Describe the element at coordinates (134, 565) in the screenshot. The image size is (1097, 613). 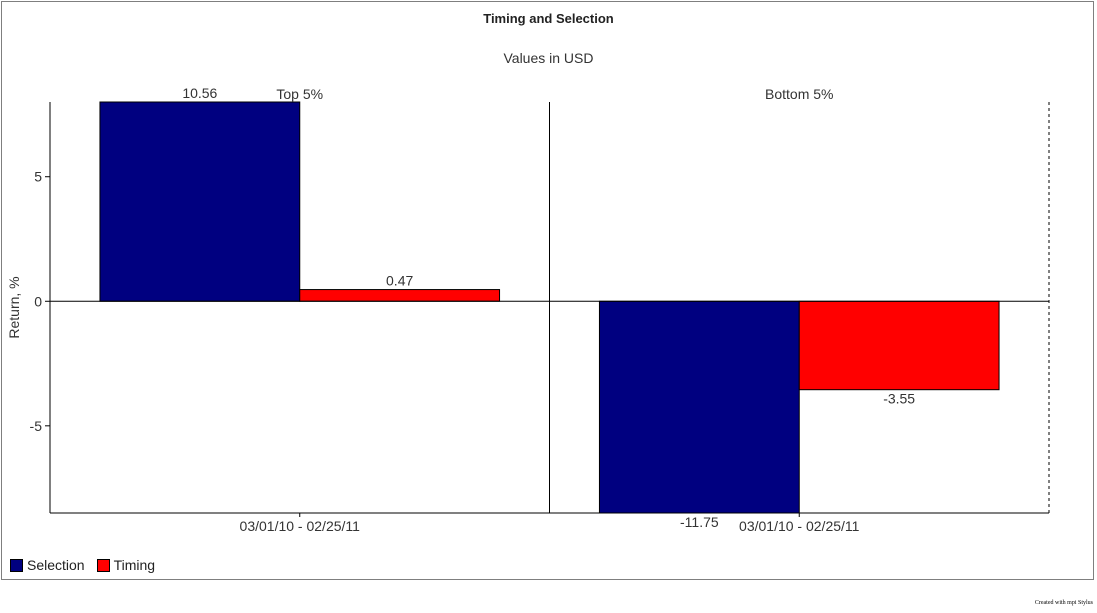
I see `legend-label-timing: Timing` at that location.